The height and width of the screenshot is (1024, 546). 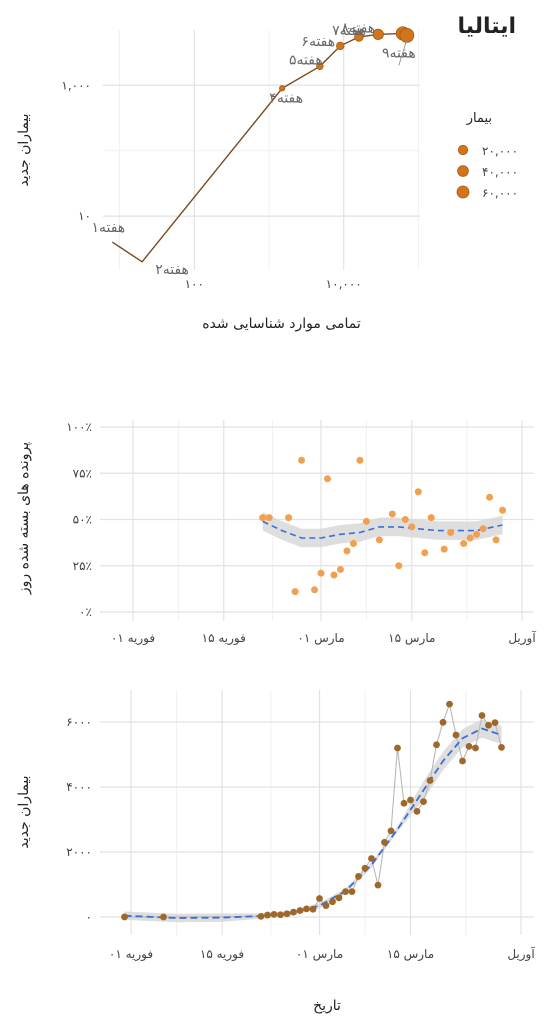 What do you see at coordinates (320, 638) in the screenshot?
I see `p2-x-tick-label: ۰۱ مارس` at bounding box center [320, 638].